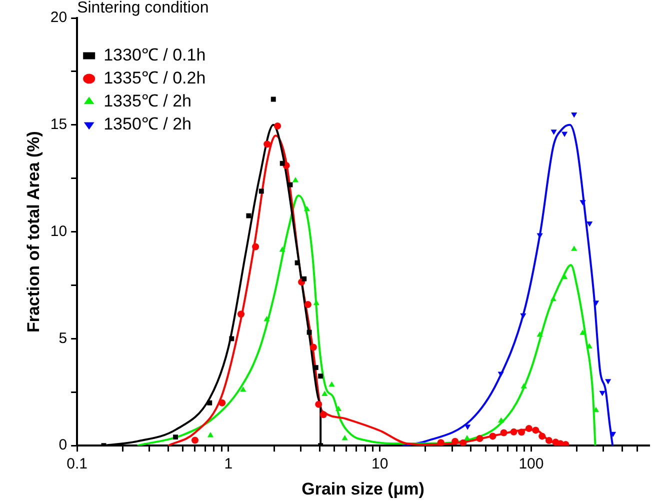 Image resolution: width=653 pixels, height=502 pixels. I want to click on x-tick-label: 1, so click(228, 464).